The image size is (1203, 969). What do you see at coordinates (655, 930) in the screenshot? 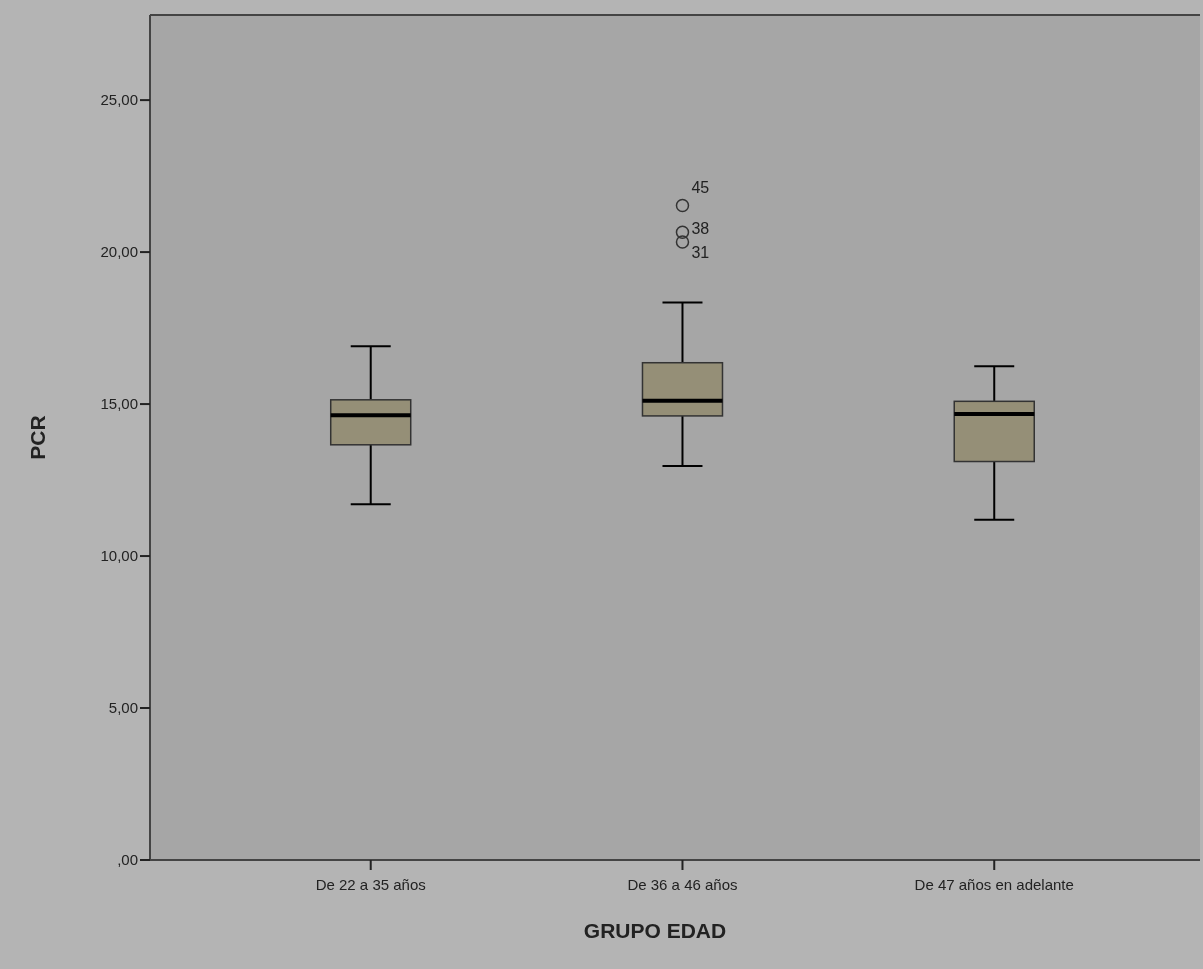
I see `x-axis-title: GRUPO EDAD` at bounding box center [655, 930].